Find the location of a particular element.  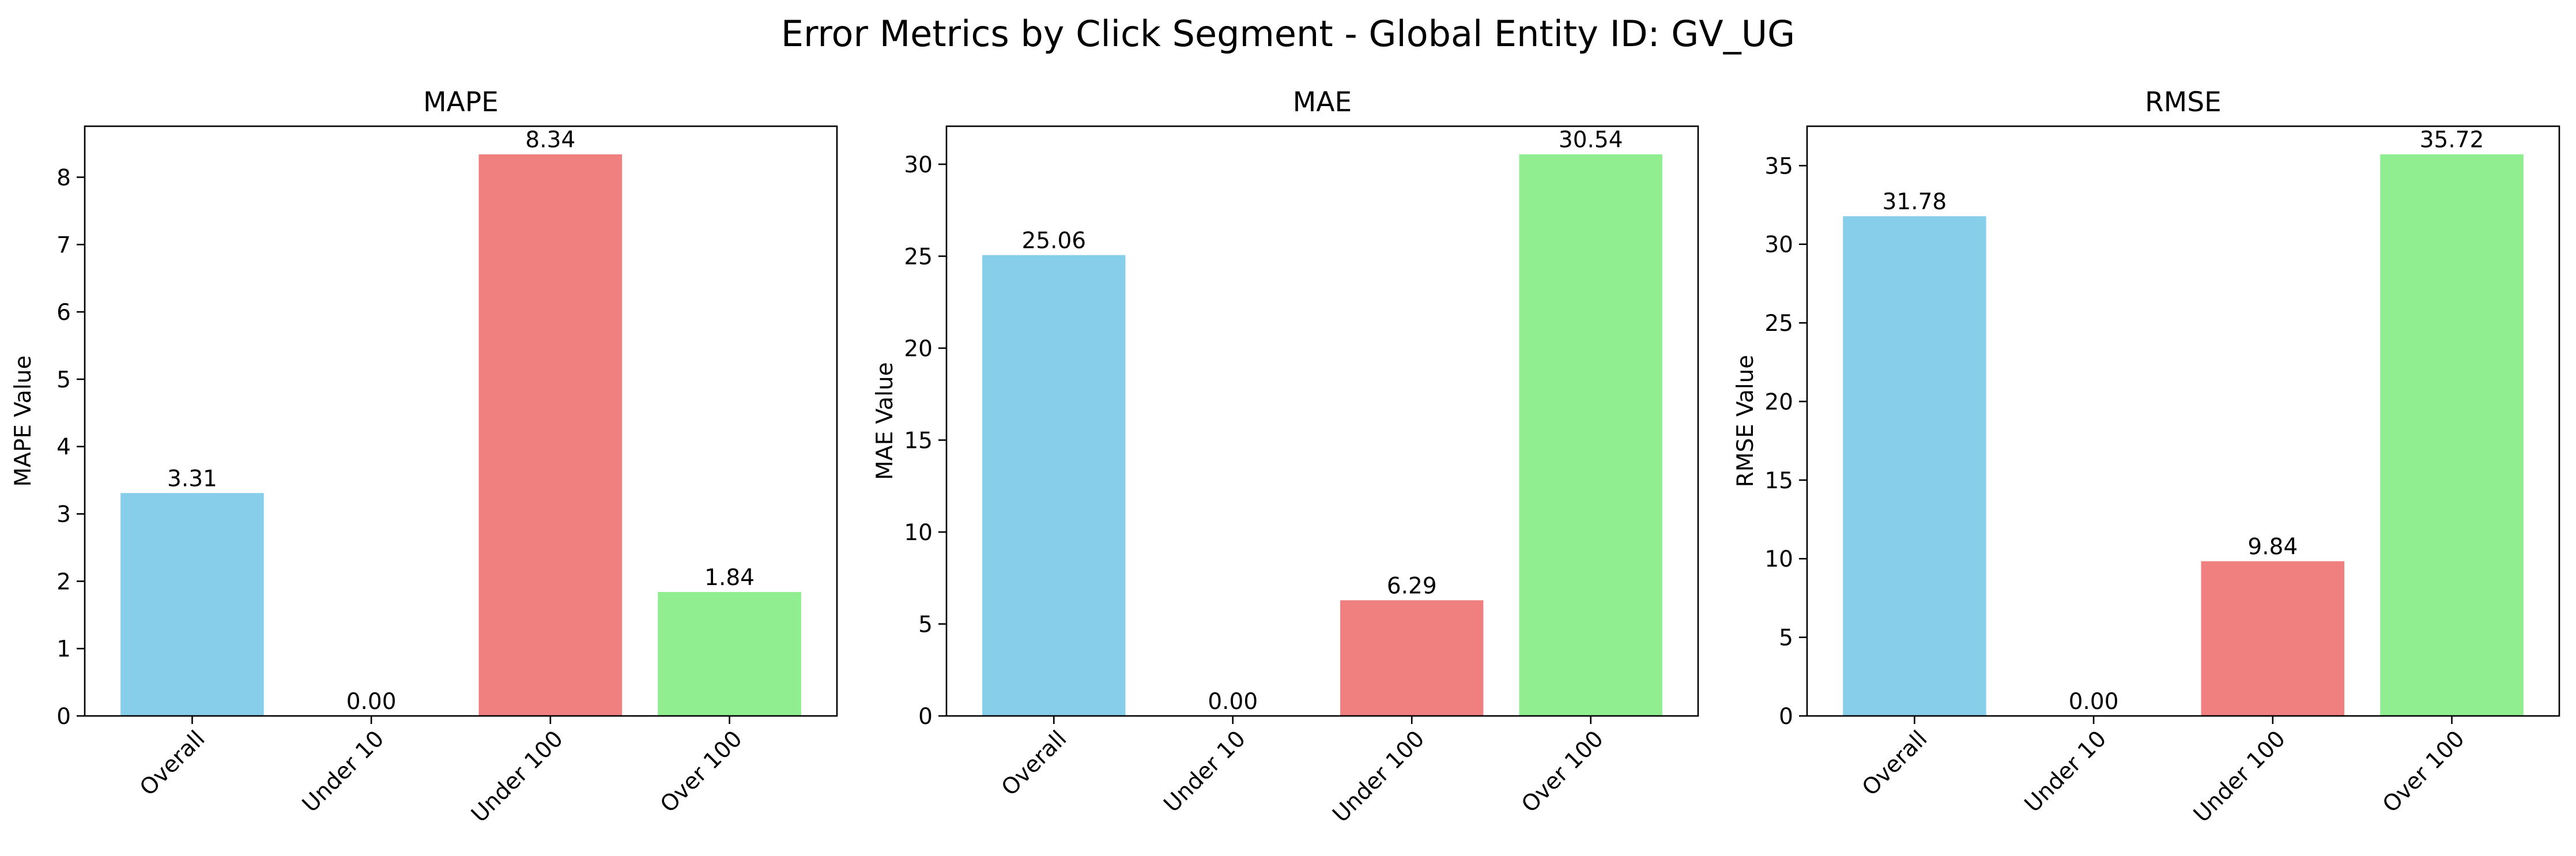

y-tick-label: 3 is located at coordinates (63, 515).